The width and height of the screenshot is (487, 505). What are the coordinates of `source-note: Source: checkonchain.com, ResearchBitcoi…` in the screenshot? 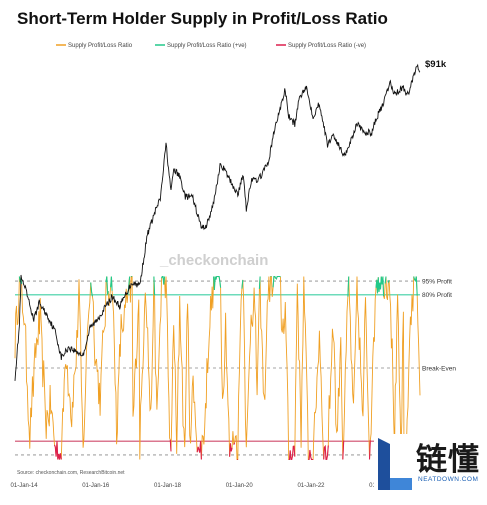 It's located at (71, 473).